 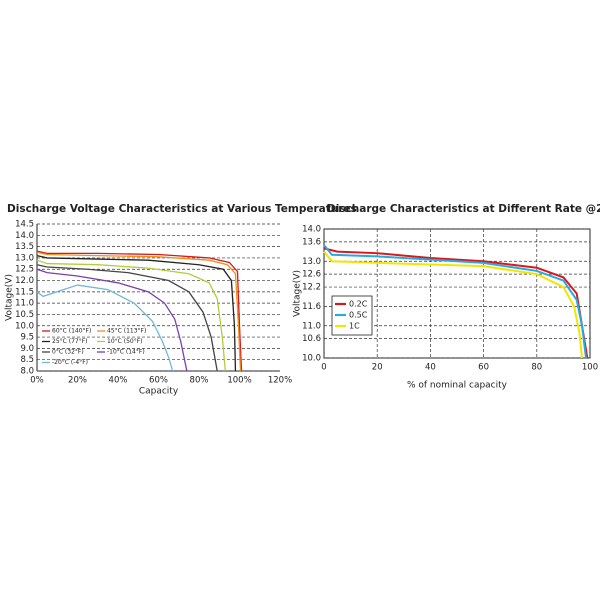 What do you see at coordinates (536, 368) in the screenshot?
I see `x-tick-label: 80` at bounding box center [536, 368].